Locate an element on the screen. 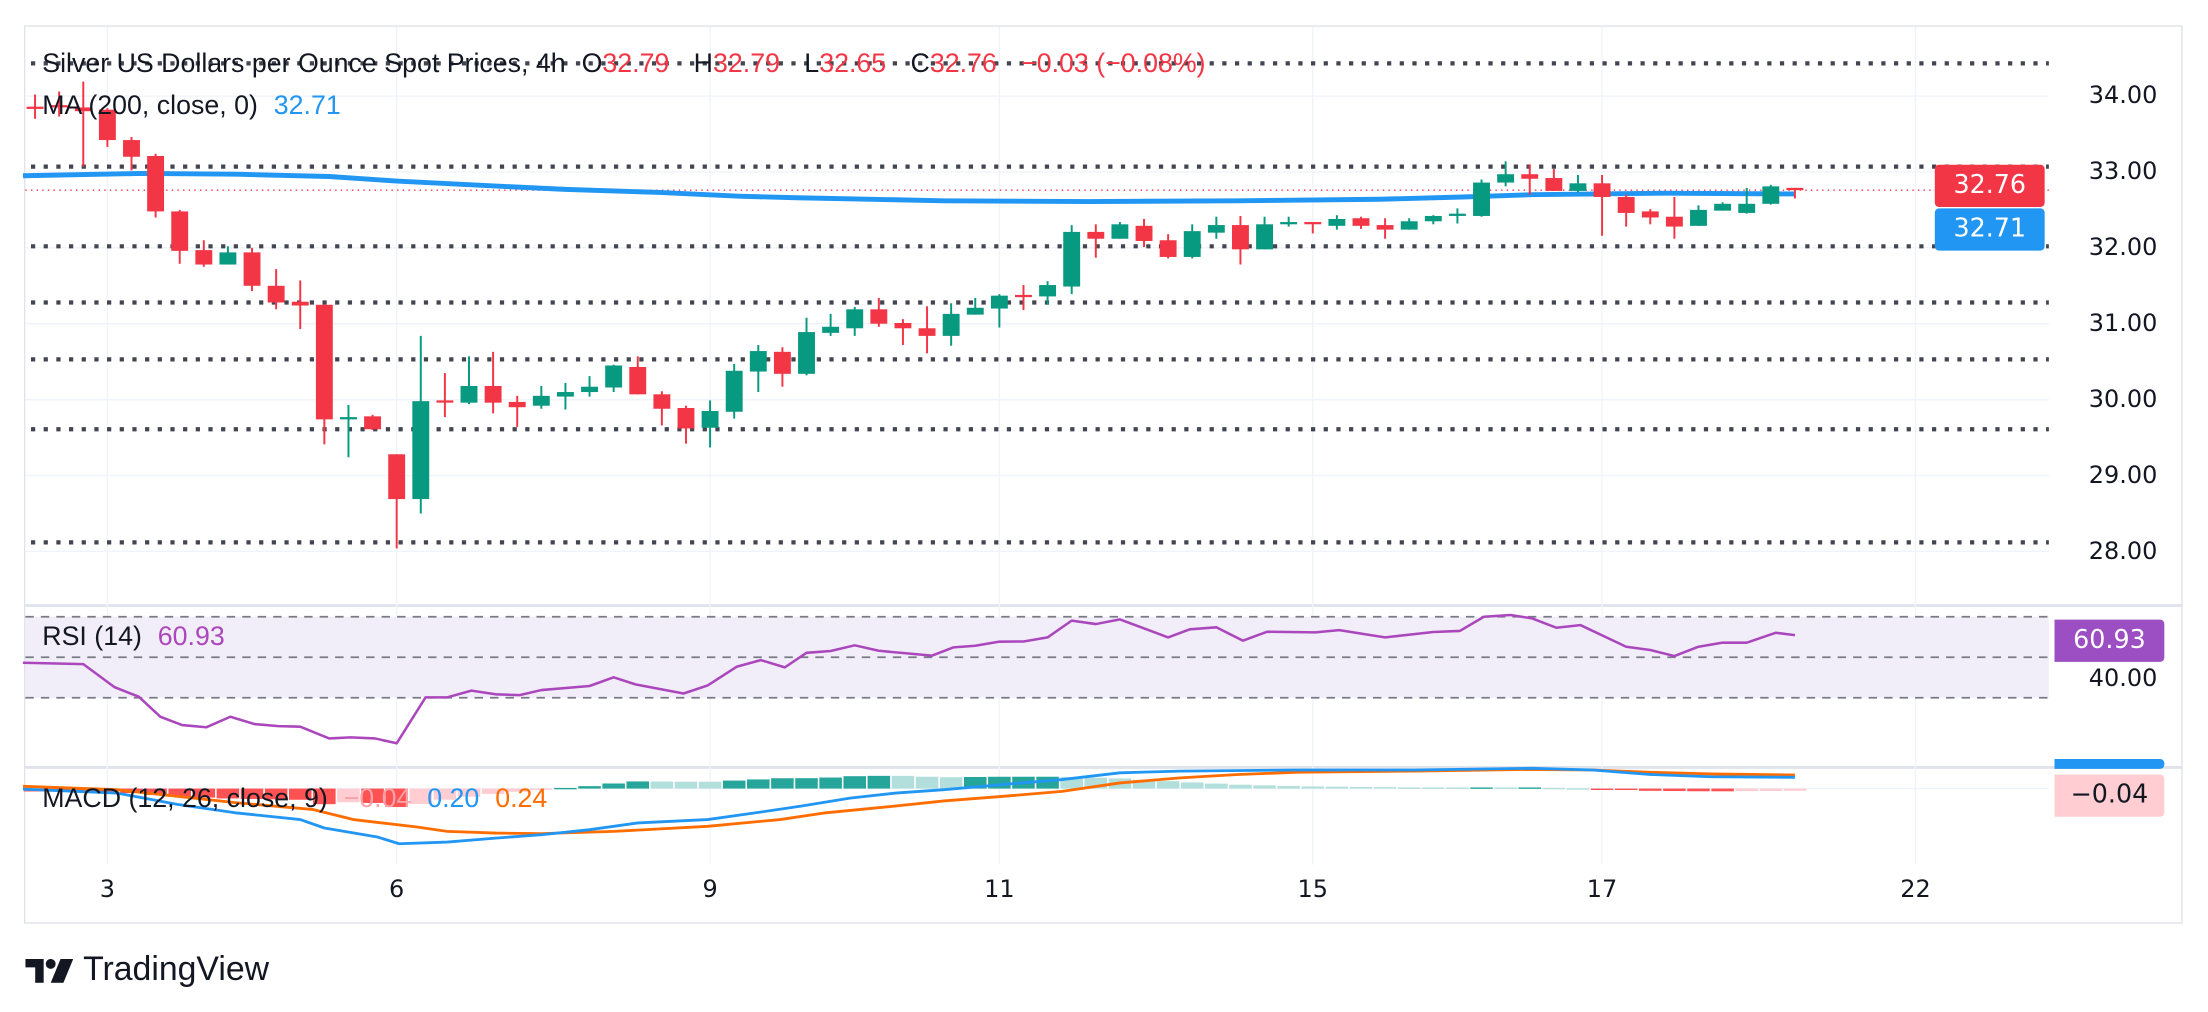 The image size is (2208, 1012). open-label: O is located at coordinates (592, 64).